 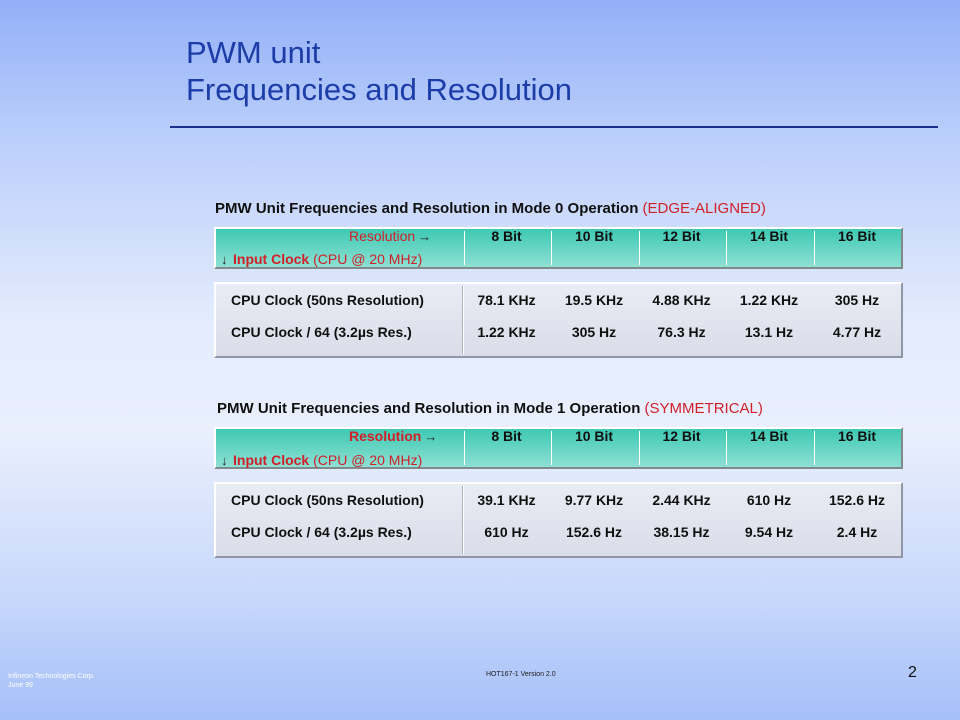 I want to click on table-cell: 2.44 KHz, so click(x=681, y=500).